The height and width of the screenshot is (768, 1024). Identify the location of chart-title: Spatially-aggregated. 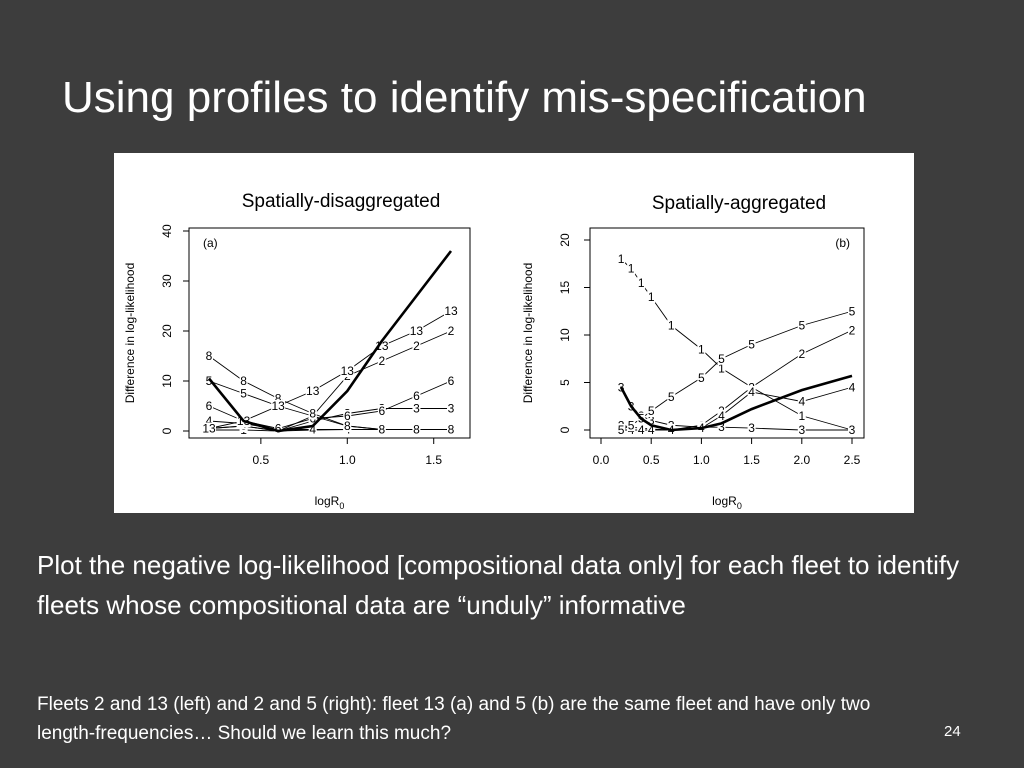
(739, 203).